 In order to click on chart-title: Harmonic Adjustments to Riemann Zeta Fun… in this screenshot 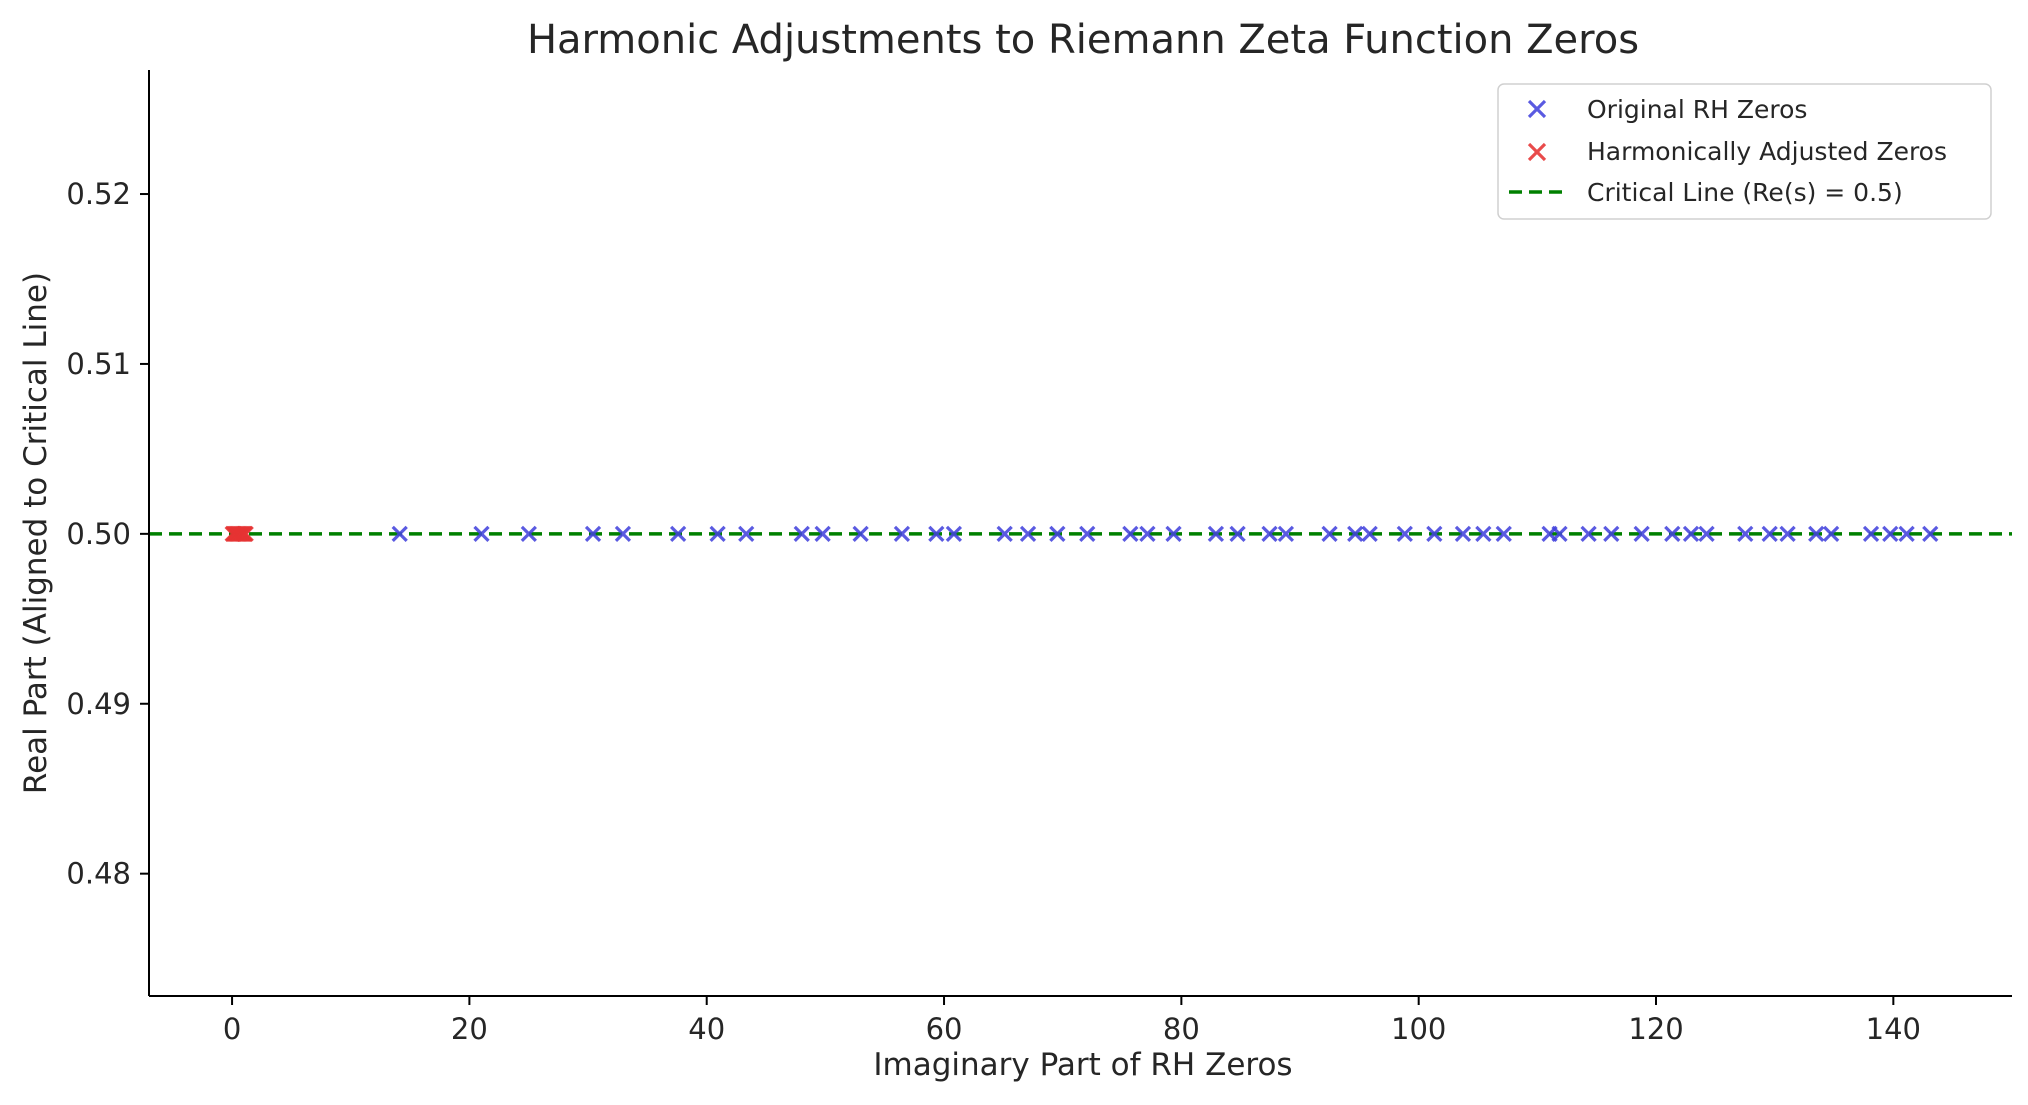, I will do `click(1083, 40)`.